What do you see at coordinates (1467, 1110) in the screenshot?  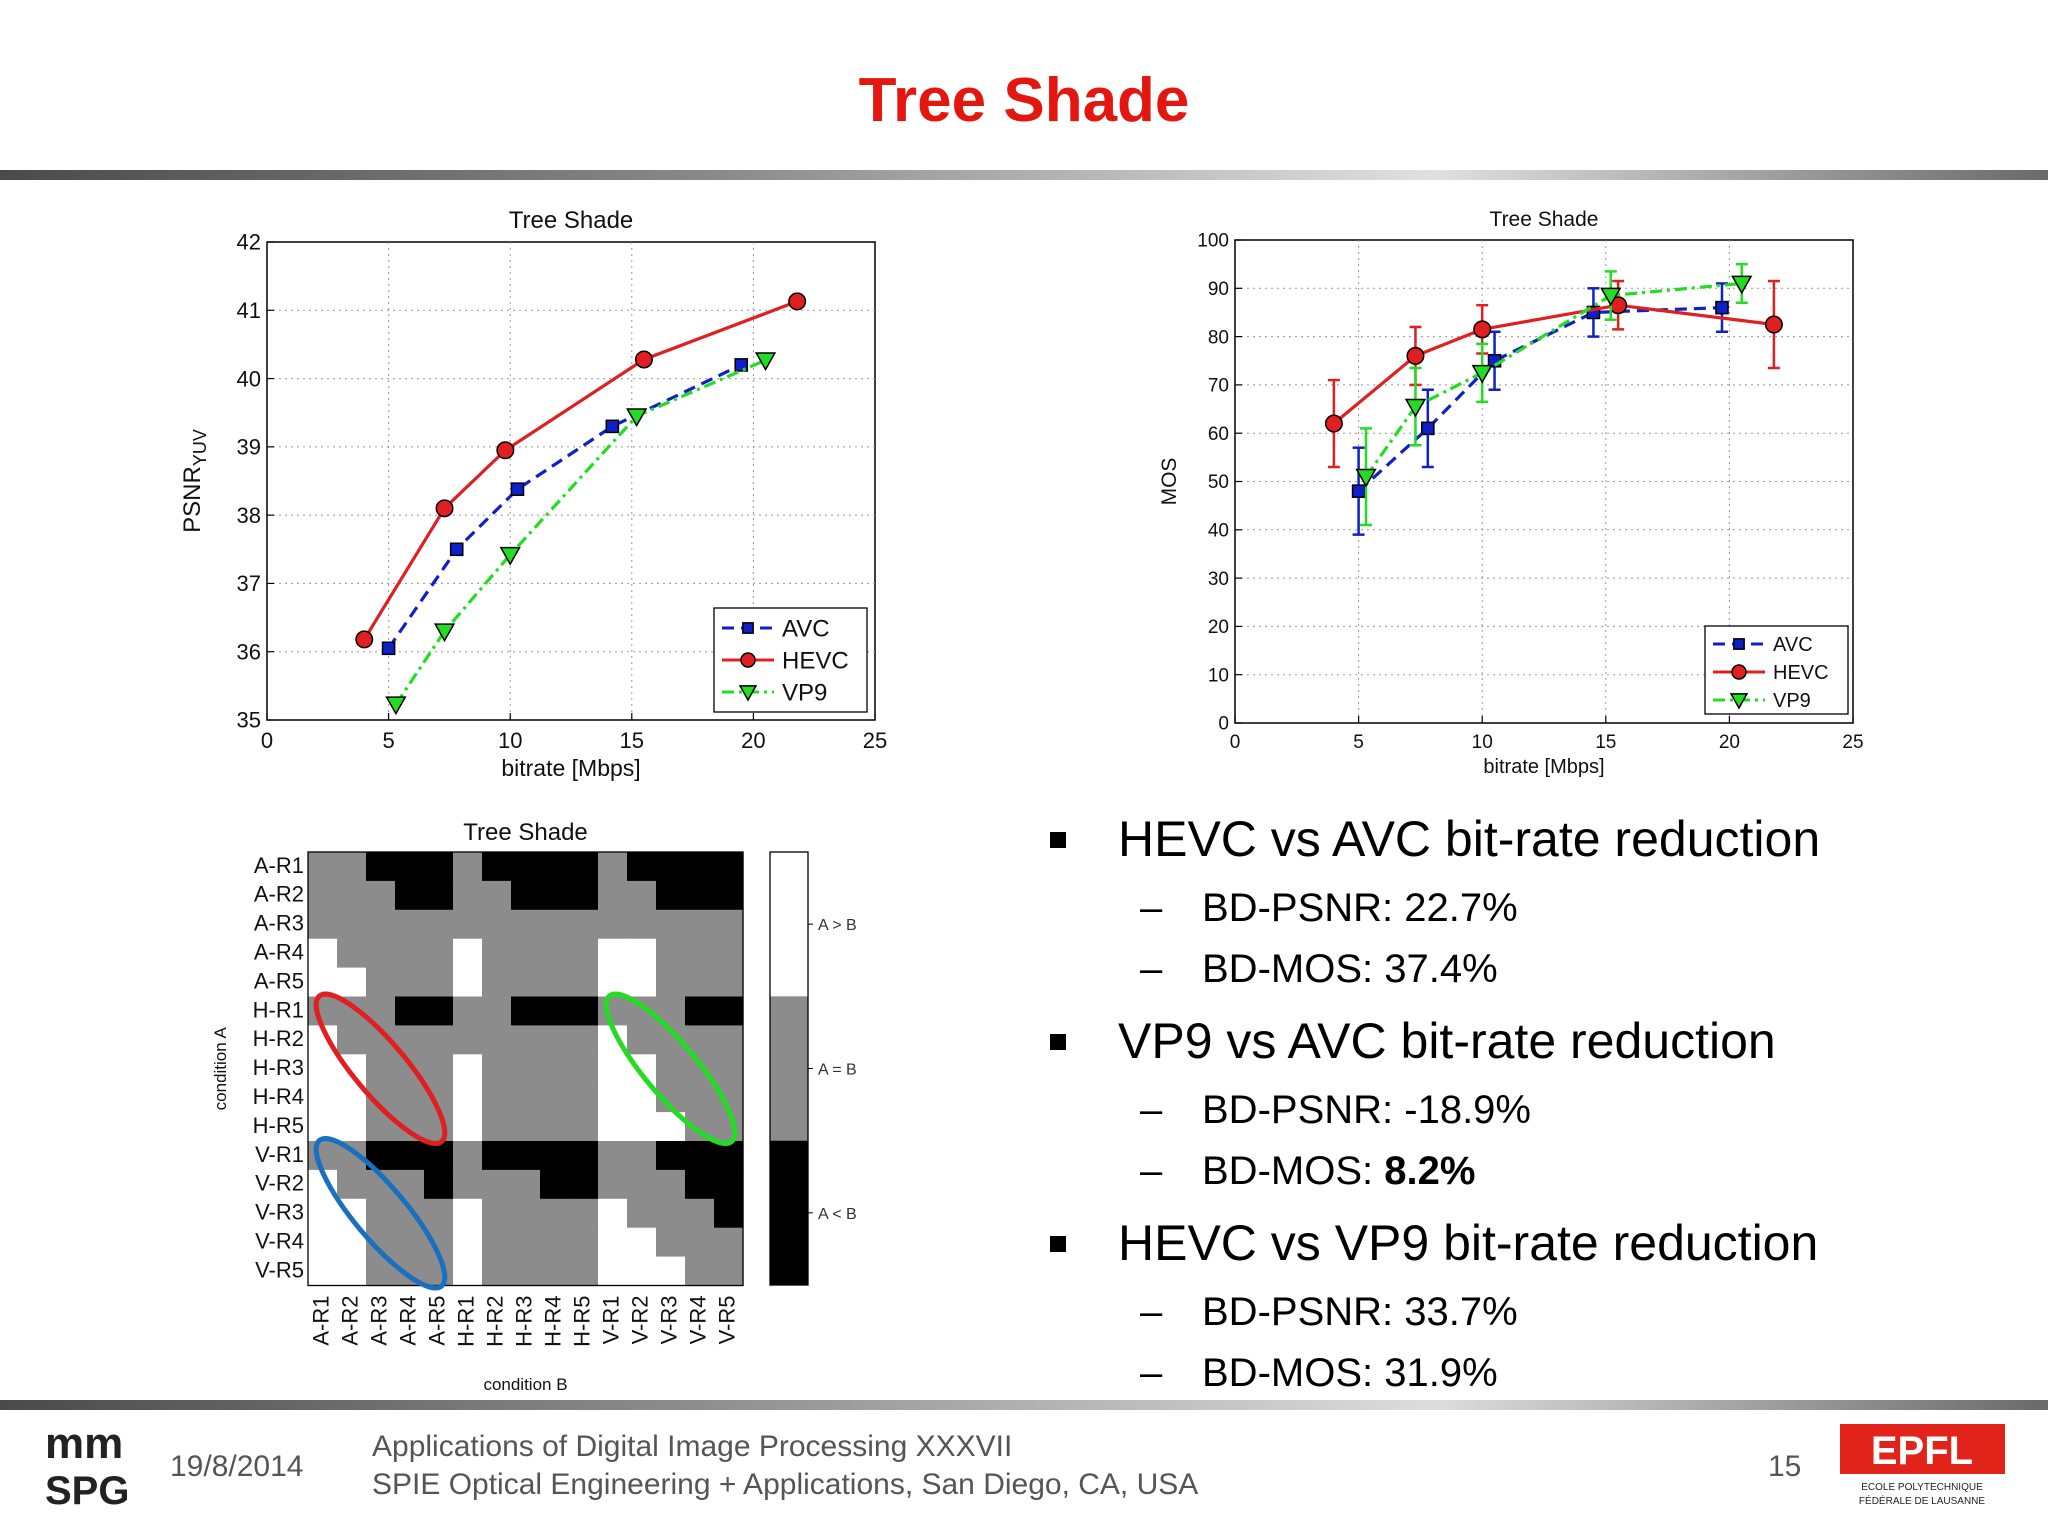 I see `metric-value: -18.9%` at bounding box center [1467, 1110].